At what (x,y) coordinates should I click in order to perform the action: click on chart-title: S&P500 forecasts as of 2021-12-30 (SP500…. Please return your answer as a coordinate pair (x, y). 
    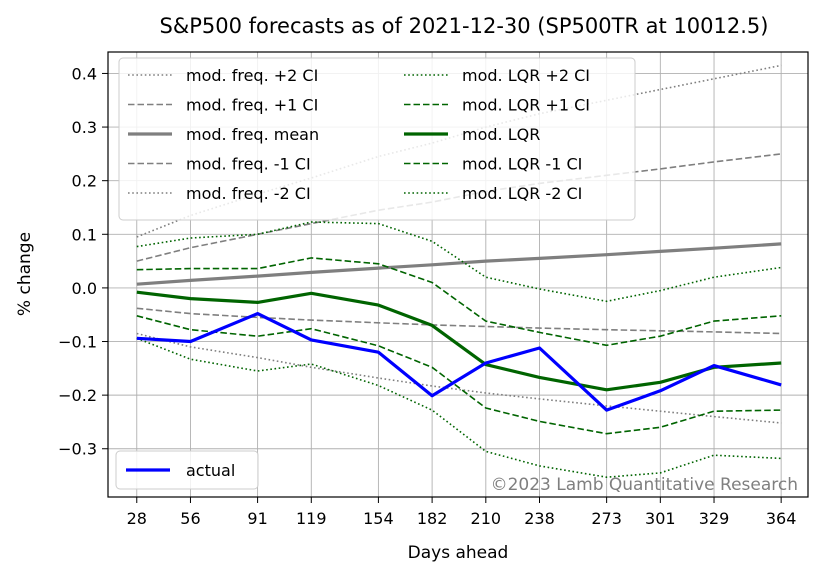
    Looking at the image, I should click on (464, 26).